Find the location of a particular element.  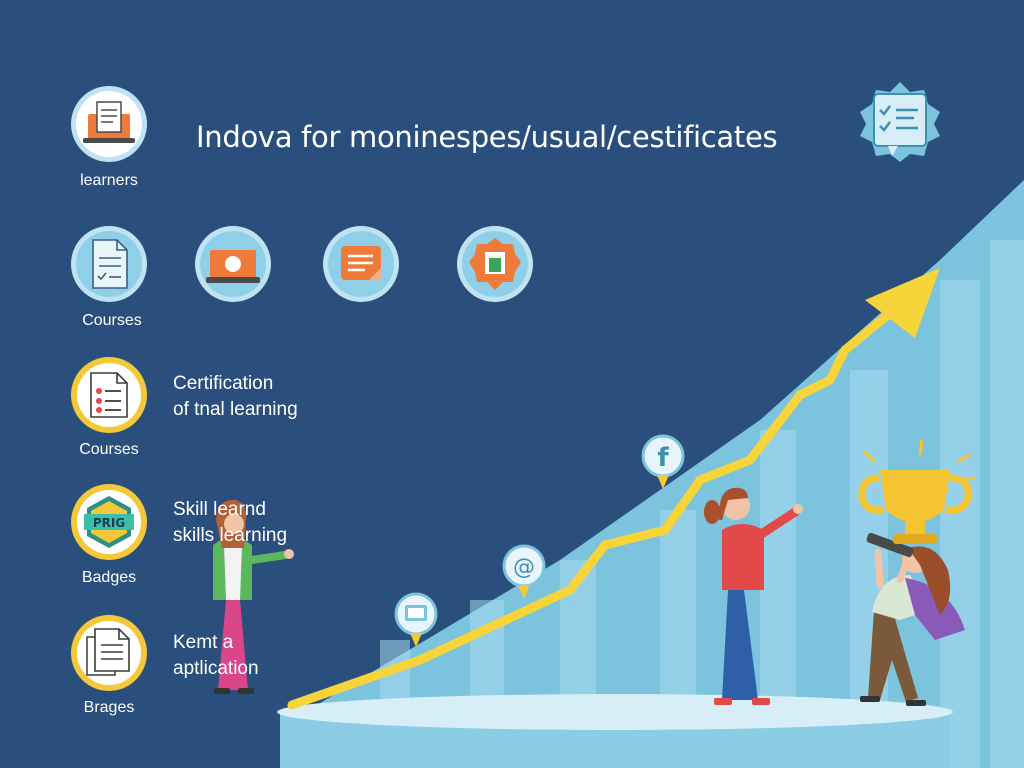

hexagon-badge-icon: PRIG is located at coordinates (109, 522).